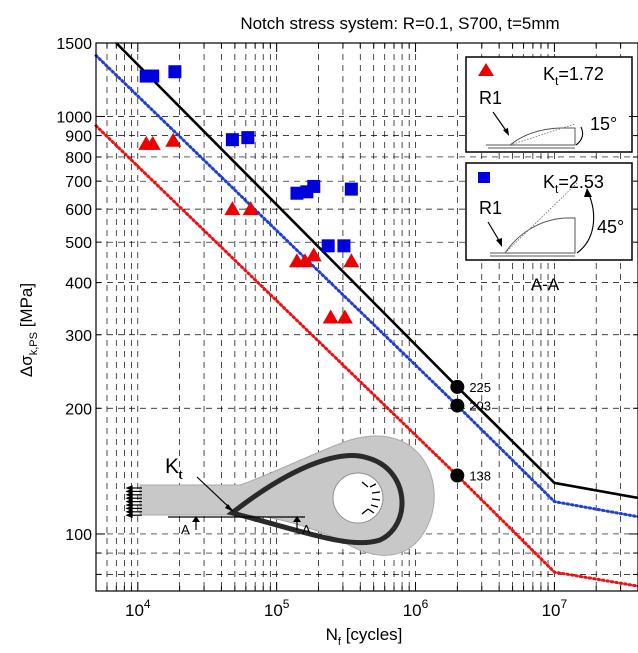 This screenshot has width=638, height=653. What do you see at coordinates (545, 284) in the screenshot?
I see `section-label: A-A` at bounding box center [545, 284].